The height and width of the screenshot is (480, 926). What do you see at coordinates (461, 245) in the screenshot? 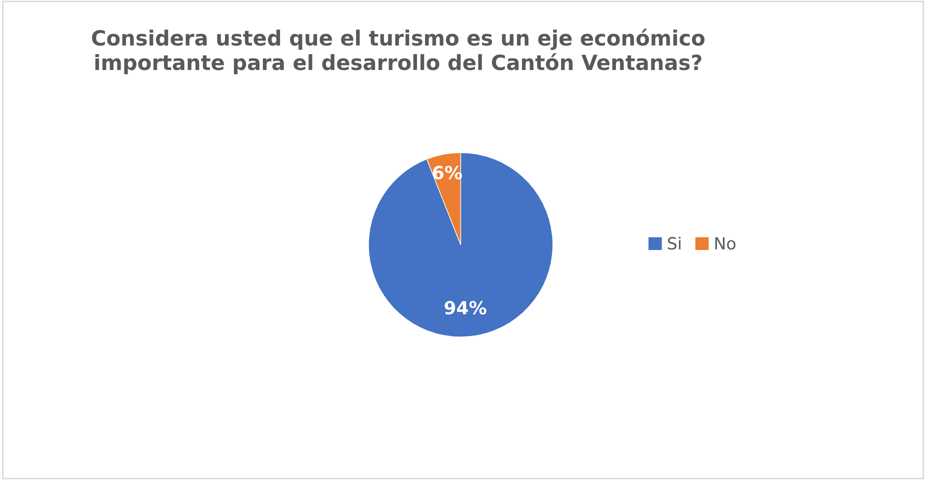
I see `pie-slice` at bounding box center [461, 245].